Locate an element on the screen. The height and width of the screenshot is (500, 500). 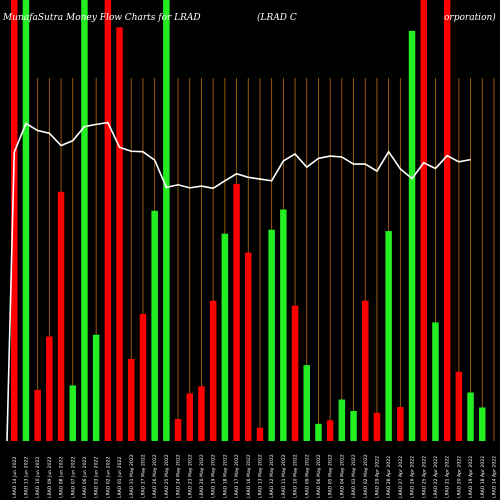
bar-lrad-27-may-2022 is located at coordinates (143, 377).